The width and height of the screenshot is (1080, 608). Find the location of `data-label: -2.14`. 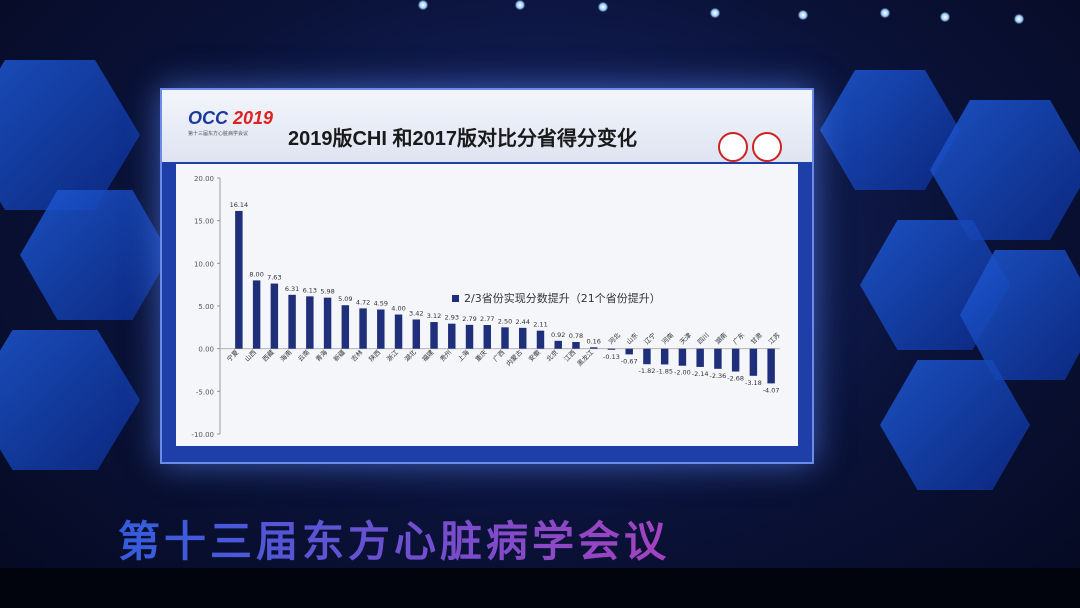

data-label: -2.14 is located at coordinates (700, 374).